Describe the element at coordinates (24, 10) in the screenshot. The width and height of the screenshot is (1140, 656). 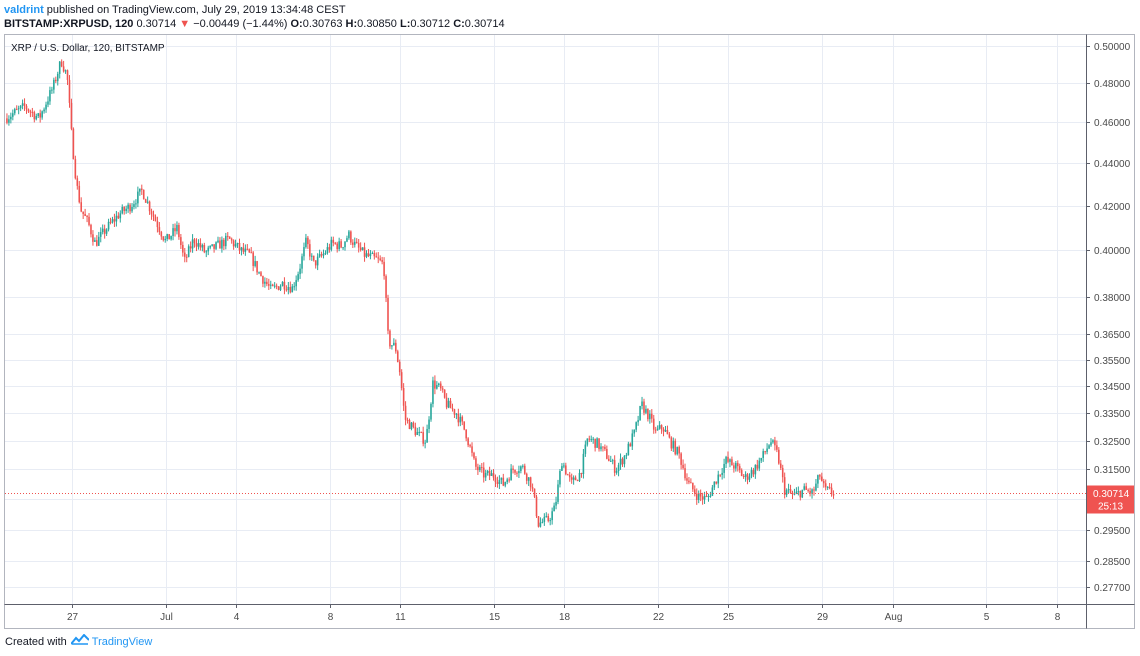
I see `author-name: valdrint` at that location.